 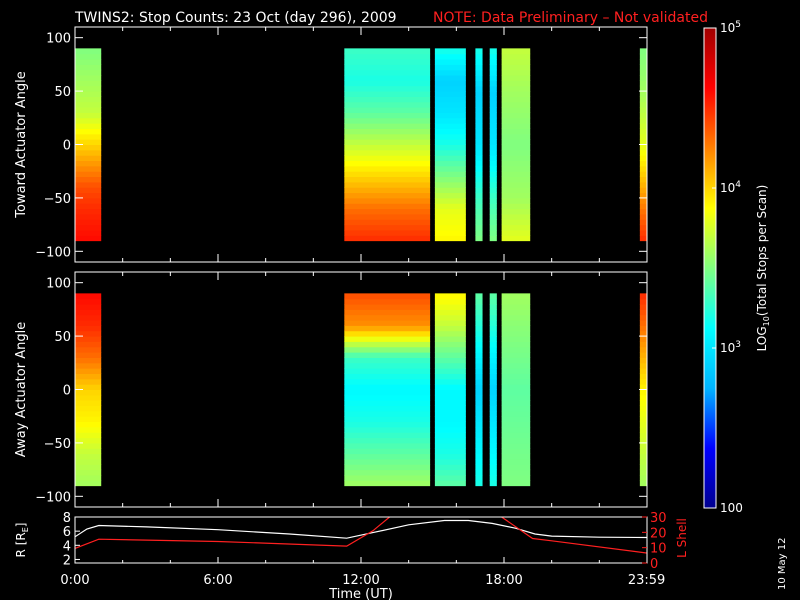 I want to click on orbit-ytick-label: 2, so click(x=67, y=560).